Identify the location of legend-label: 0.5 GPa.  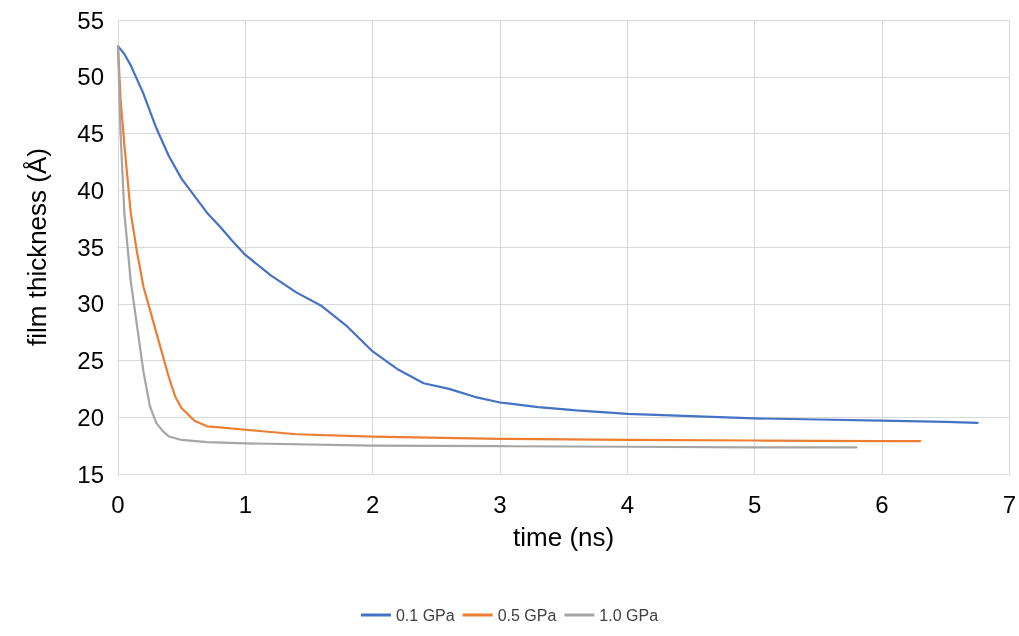
(527, 615).